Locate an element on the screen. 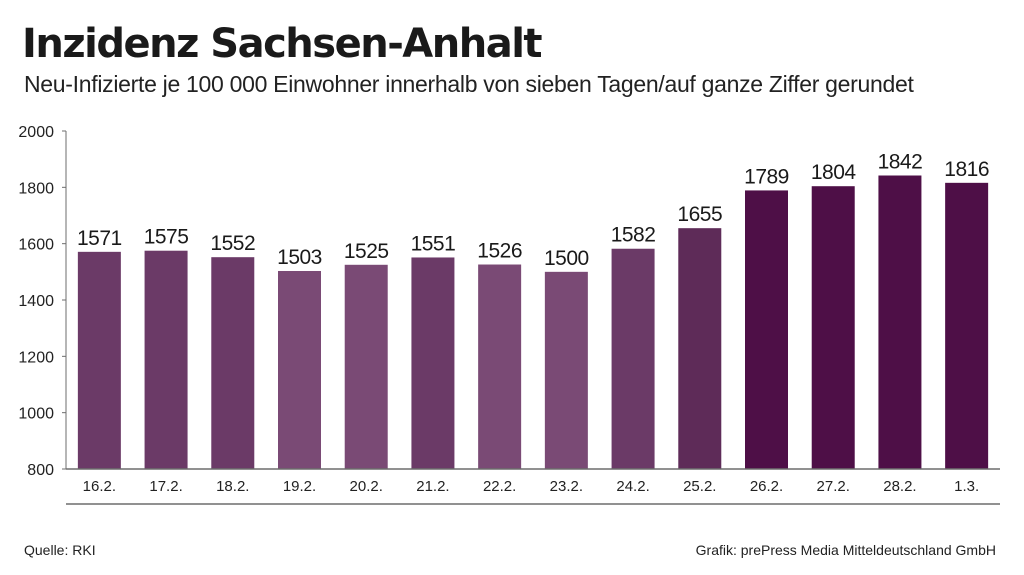 Image resolution: width=1024 pixels, height=575 pixels. x-tick-label: 21.2. is located at coordinates (432, 486).